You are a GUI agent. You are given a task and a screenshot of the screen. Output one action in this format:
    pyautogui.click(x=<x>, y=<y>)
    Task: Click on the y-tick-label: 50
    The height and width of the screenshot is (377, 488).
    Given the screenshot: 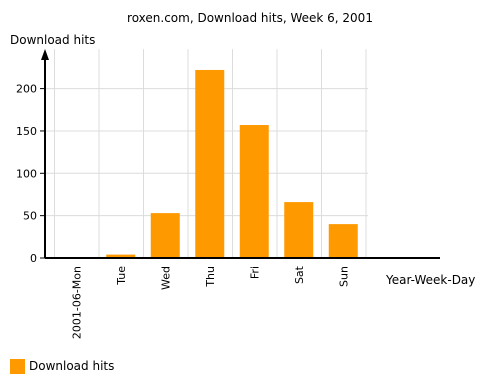 What is the action you would take?
    pyautogui.click(x=30, y=216)
    